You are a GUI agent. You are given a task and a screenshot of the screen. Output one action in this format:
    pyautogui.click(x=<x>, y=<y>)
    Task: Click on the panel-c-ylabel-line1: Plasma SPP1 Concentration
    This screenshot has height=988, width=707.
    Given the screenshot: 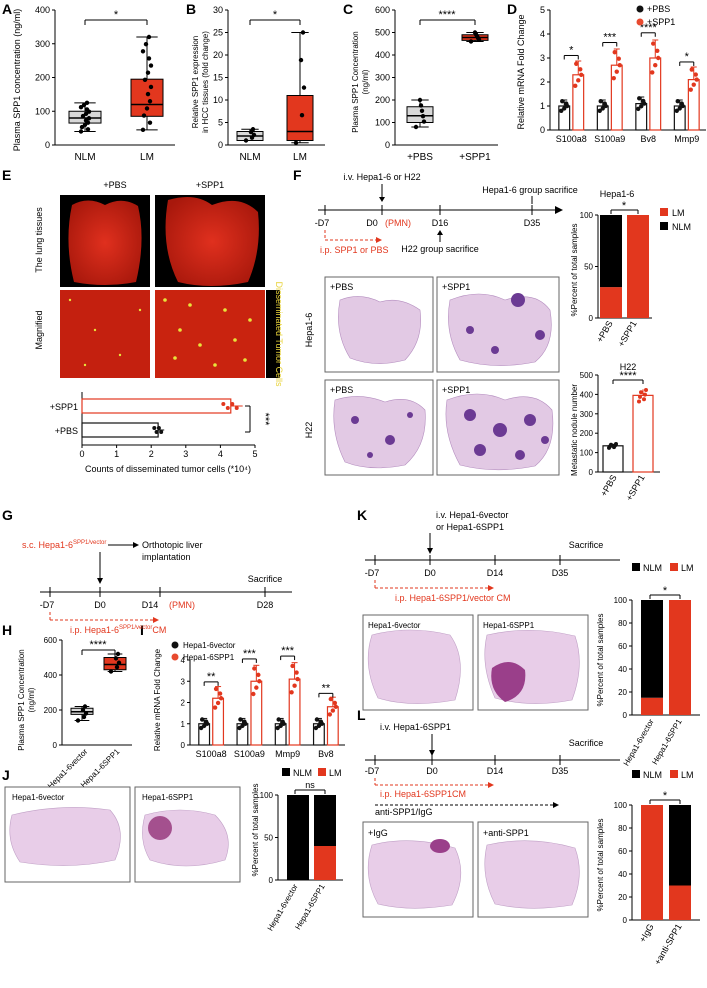 What is the action you would take?
    pyautogui.click(x=355, y=81)
    